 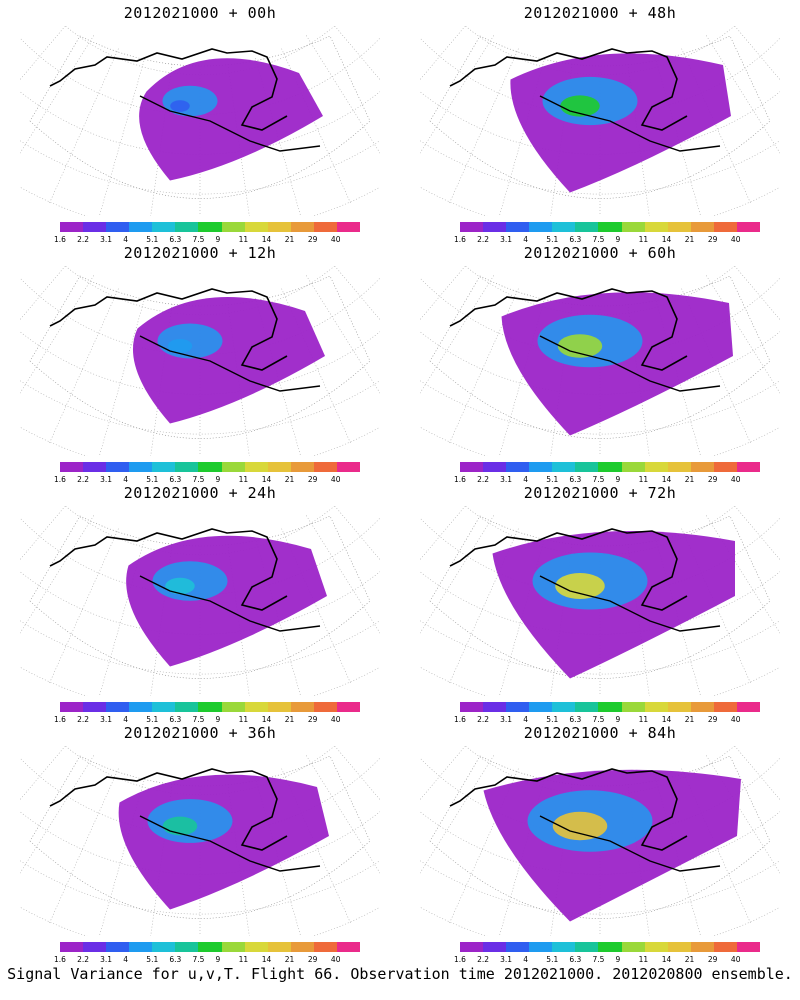 What do you see at coordinates (200, 493) in the screenshot?
I see `panel-title: 2012021000 + 24h` at bounding box center [200, 493].